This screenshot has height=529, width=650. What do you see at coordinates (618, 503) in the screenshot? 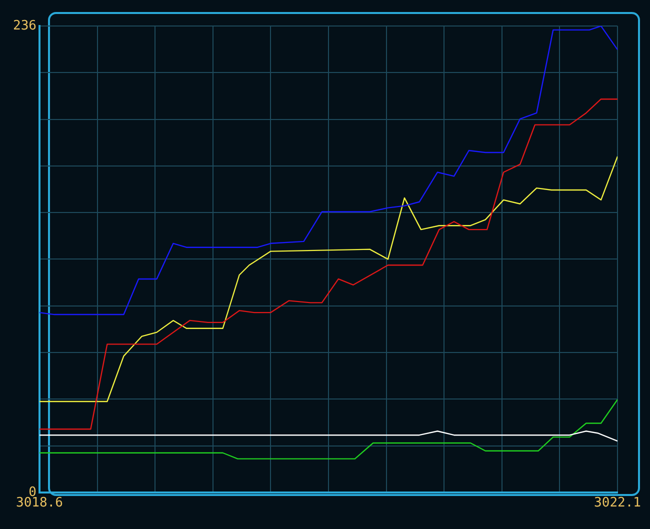
I see `x-tick-label: 3022.1` at bounding box center [618, 503].